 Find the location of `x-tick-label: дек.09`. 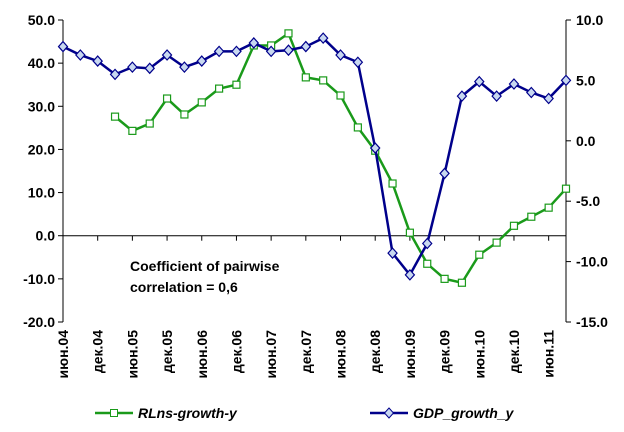

x-tick-label: дек.09 is located at coordinates (445, 351).